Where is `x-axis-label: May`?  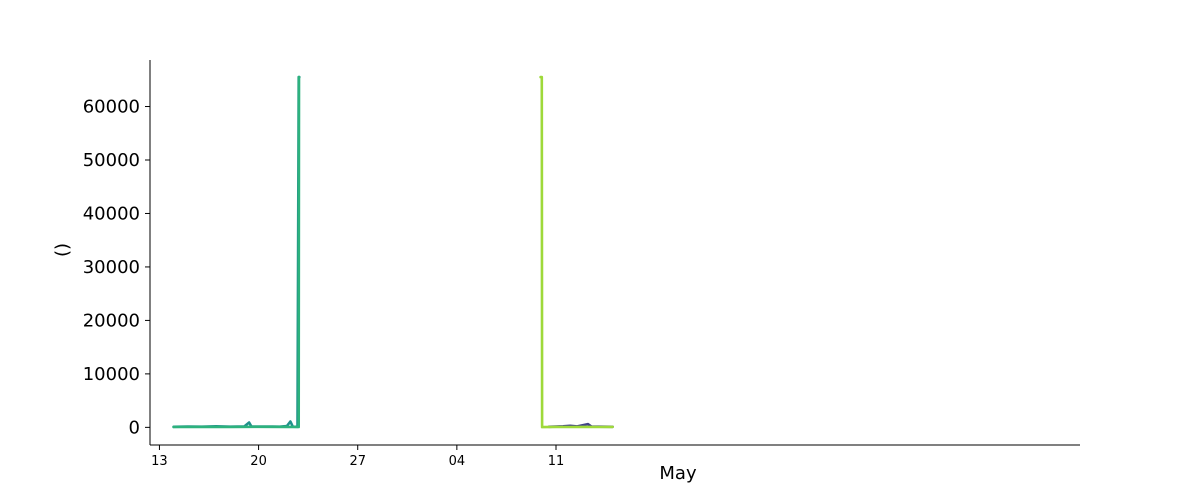
x-axis-label: May is located at coordinates (678, 473).